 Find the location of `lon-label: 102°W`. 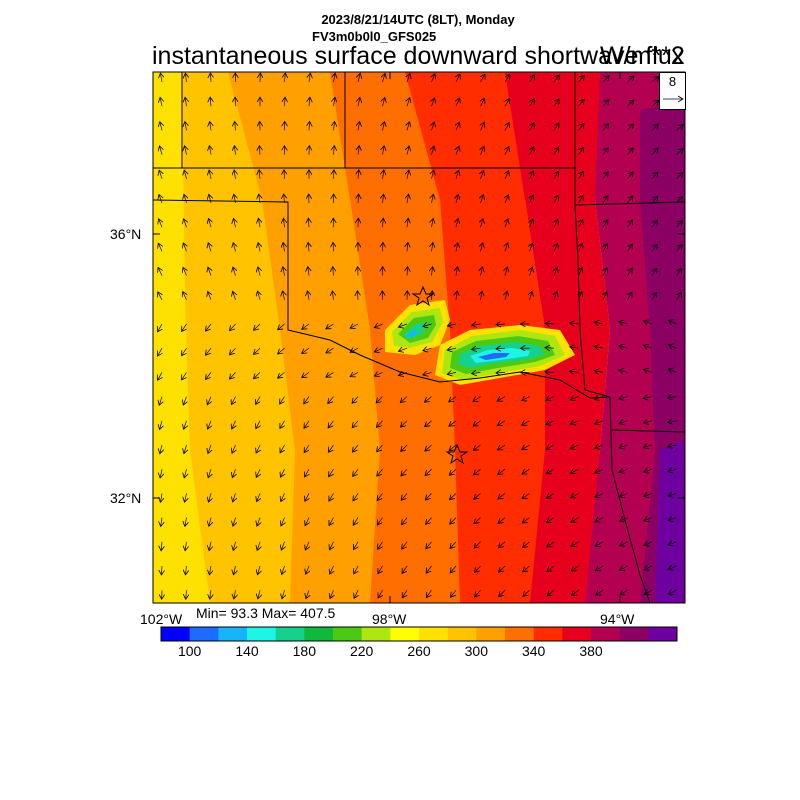

lon-label: 102°W is located at coordinates (161, 619).